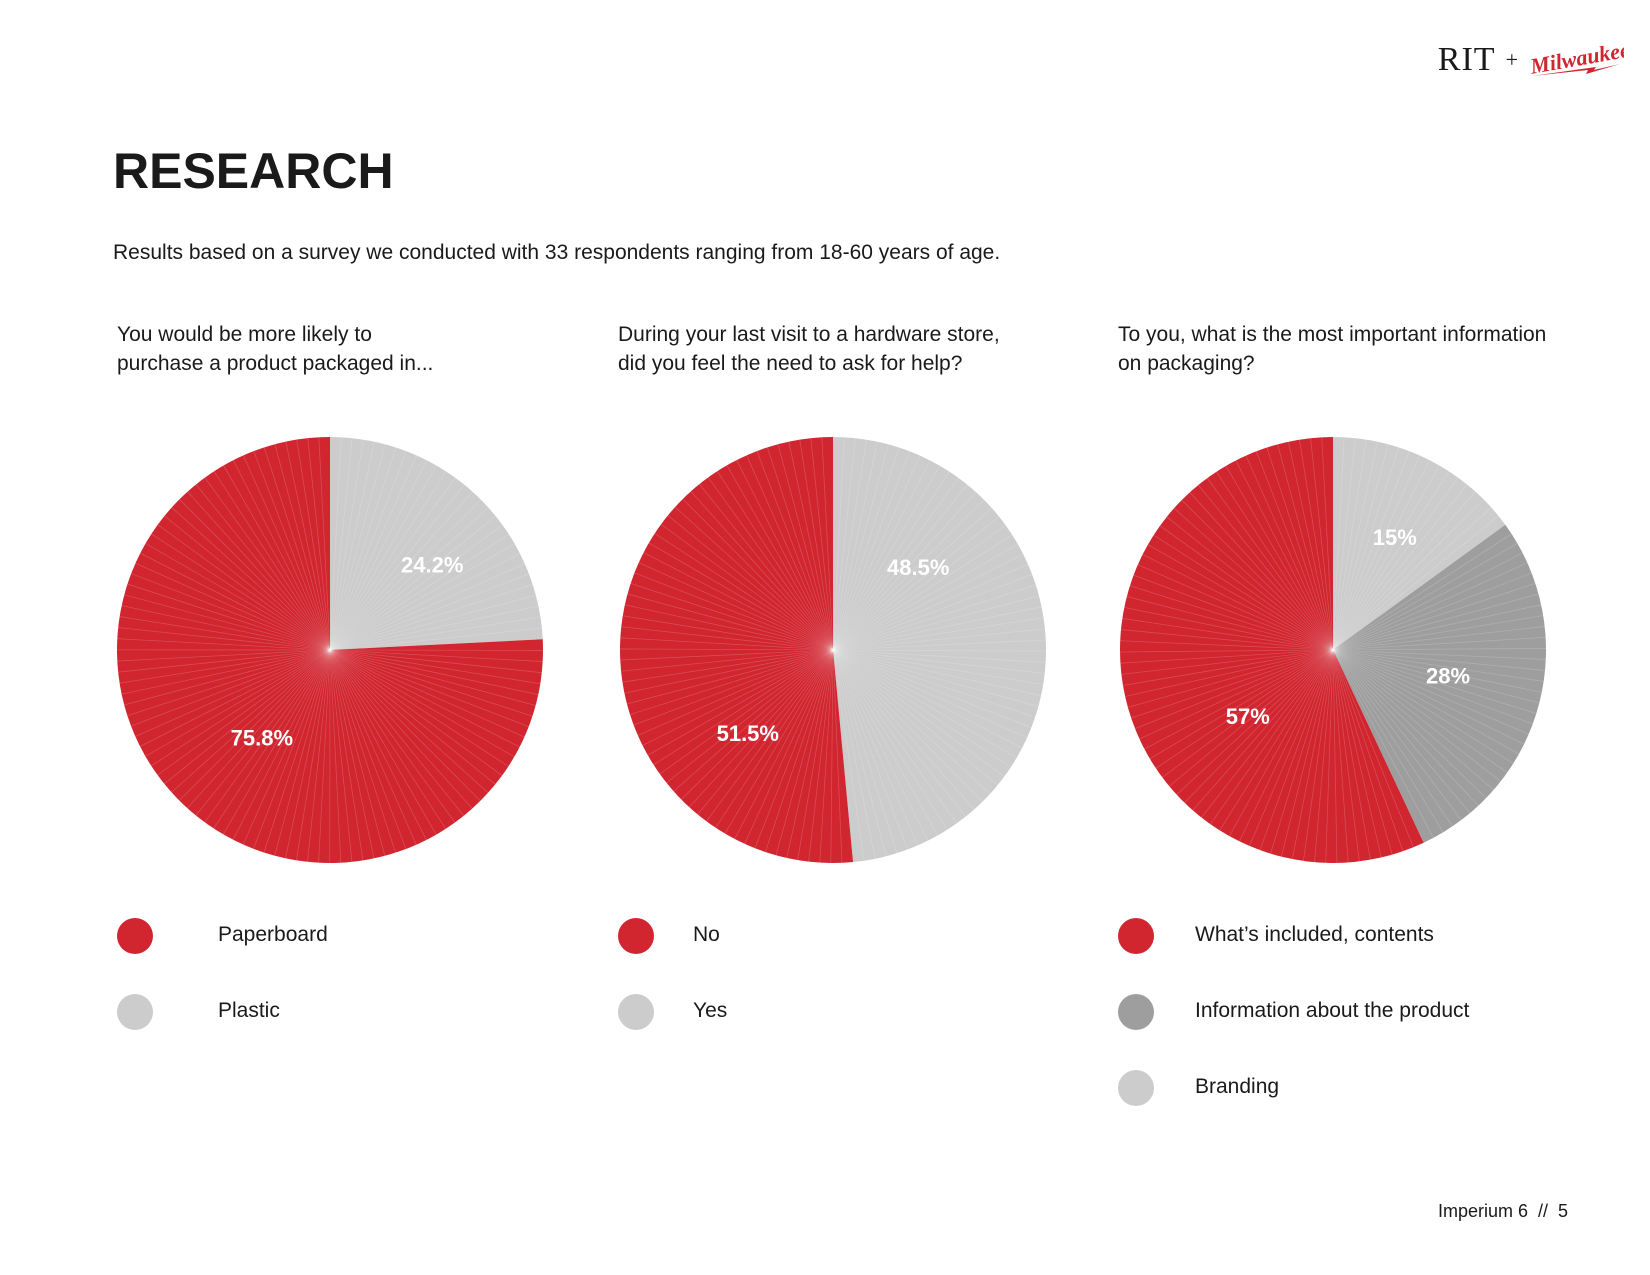  What do you see at coordinates (432, 565) in the screenshot?
I see `pie-data-label: 24.2%` at bounding box center [432, 565].